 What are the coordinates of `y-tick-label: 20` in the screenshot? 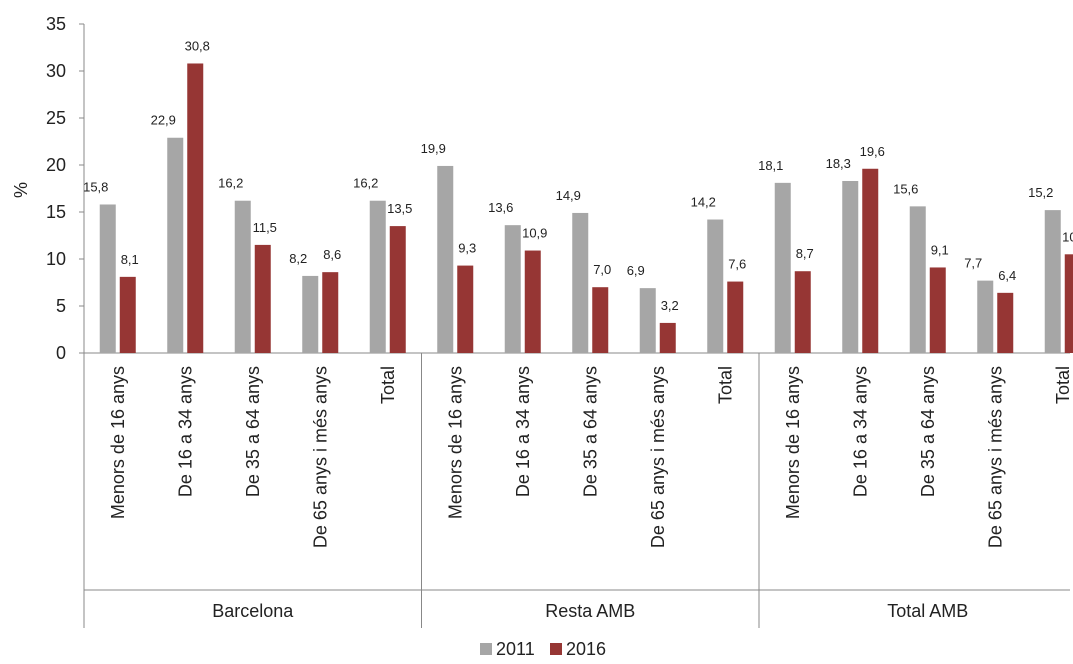 It's located at (56, 165).